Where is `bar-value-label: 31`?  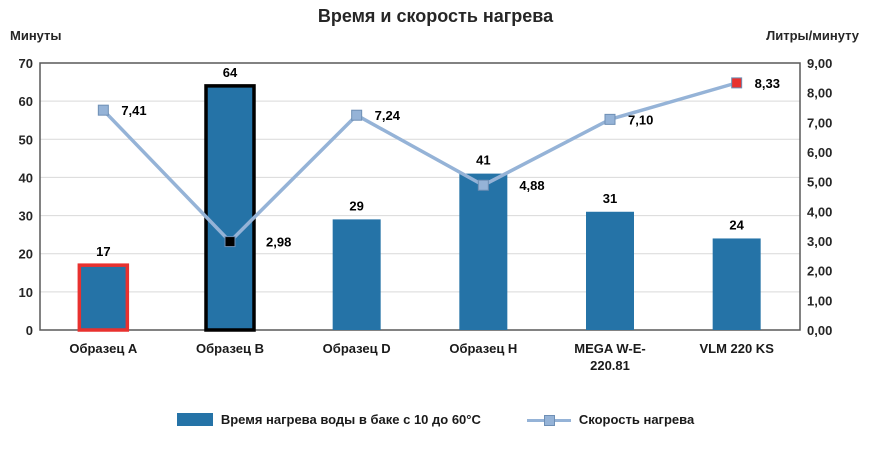 bar-value-label: 31 is located at coordinates (610, 198).